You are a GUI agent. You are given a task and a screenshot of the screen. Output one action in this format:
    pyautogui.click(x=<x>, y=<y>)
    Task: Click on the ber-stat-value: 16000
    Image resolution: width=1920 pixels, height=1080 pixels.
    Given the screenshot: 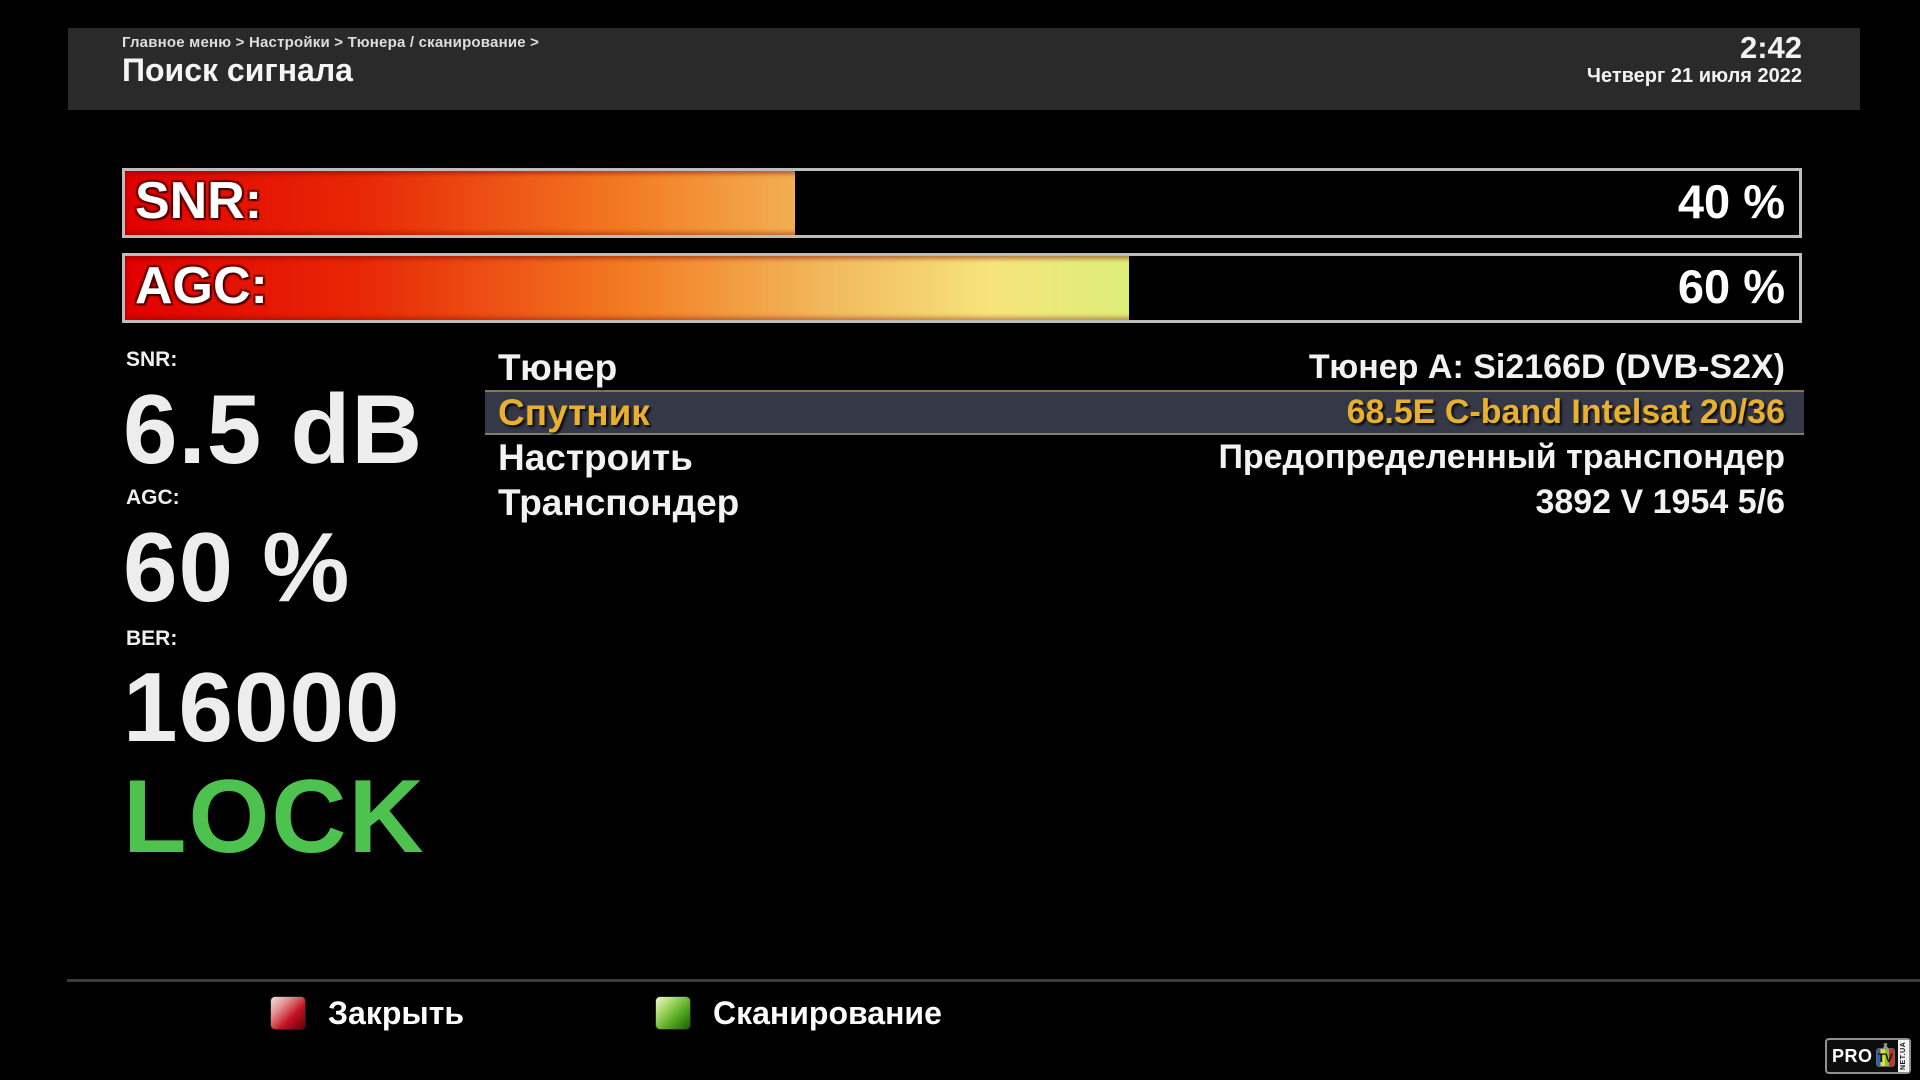 What is the action you would take?
    pyautogui.click(x=262, y=707)
    